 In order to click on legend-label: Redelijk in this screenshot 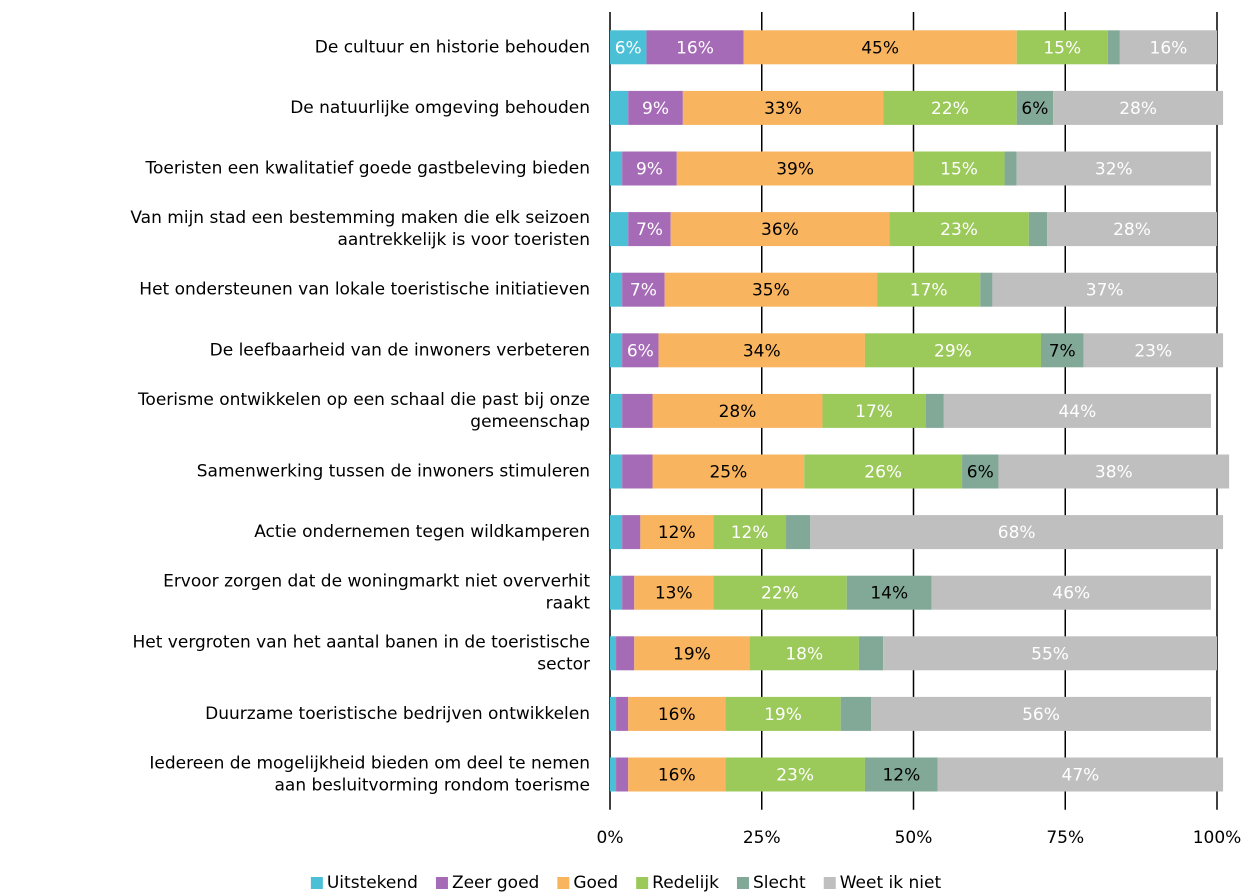, I will do `click(685, 883)`.